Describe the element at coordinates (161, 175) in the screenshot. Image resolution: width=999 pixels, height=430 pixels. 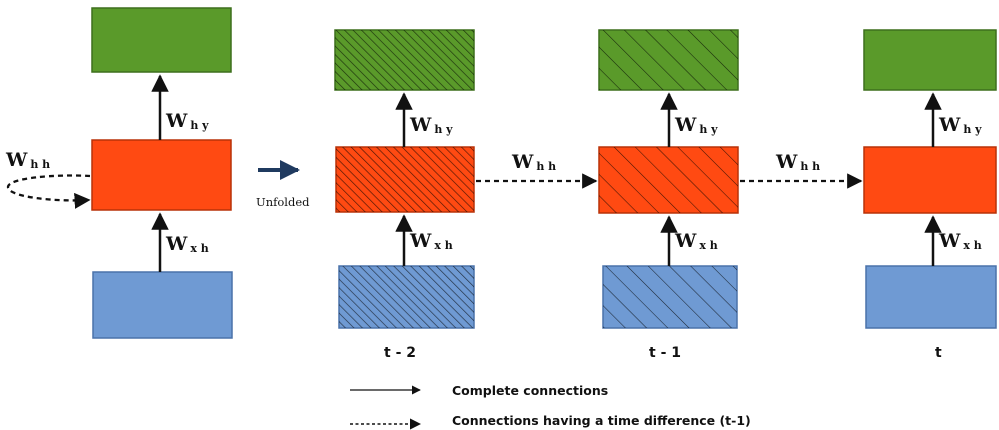
I see `folded-hidden-box` at that location.